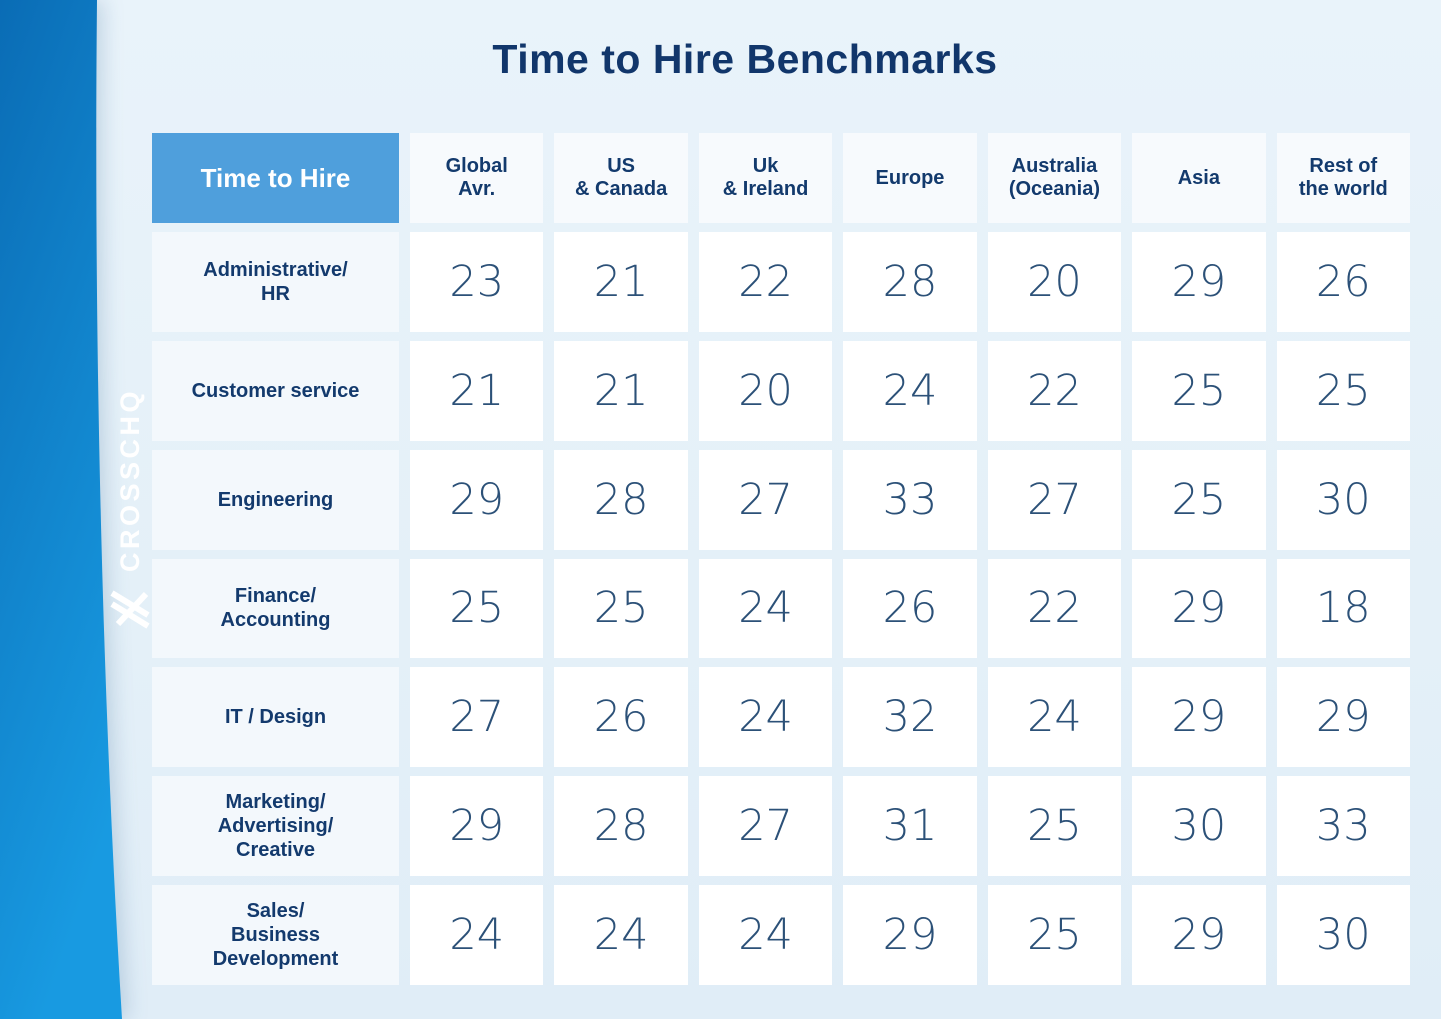 The height and width of the screenshot is (1019, 1441). What do you see at coordinates (275, 390) in the screenshot?
I see `row-label-1: Customer service` at bounding box center [275, 390].